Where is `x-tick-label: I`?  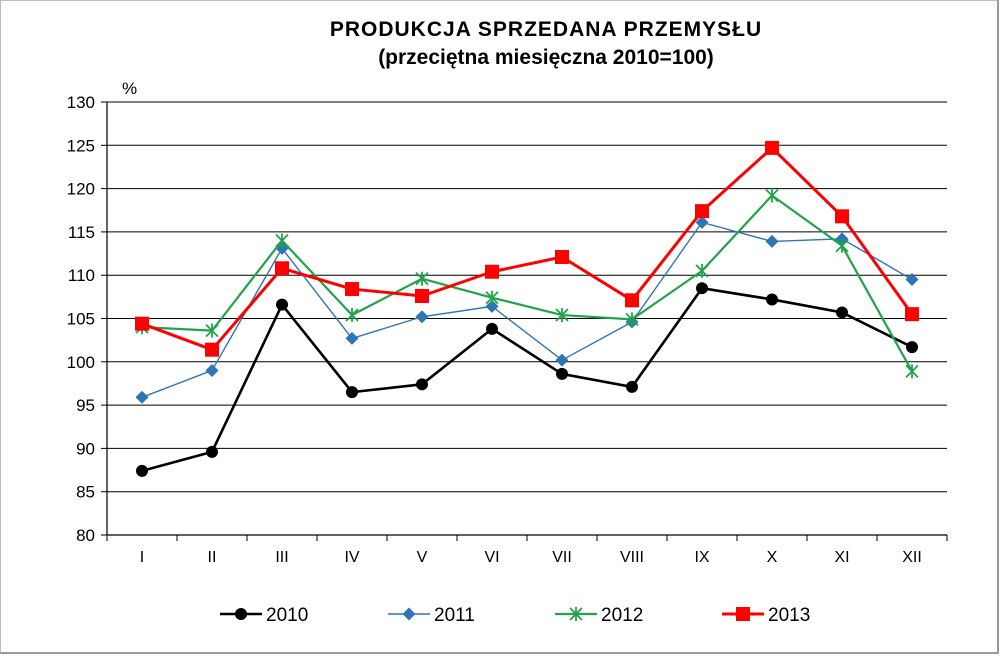 x-tick-label: I is located at coordinates (142, 557).